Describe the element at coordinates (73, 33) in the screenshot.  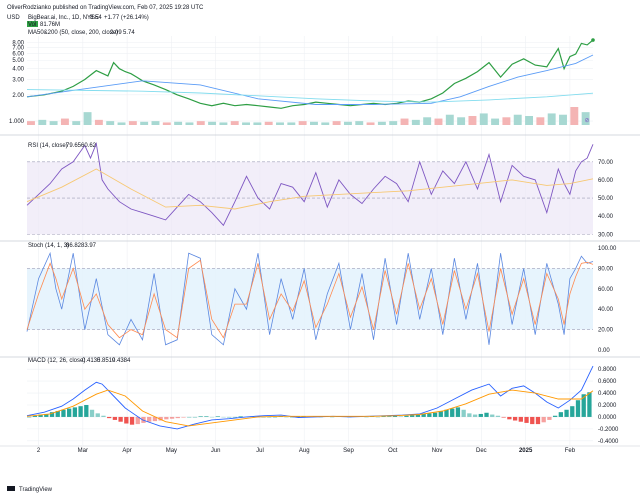
I see `ma-legend-title: MA50&200 (50, close, 200, close)` at that location.